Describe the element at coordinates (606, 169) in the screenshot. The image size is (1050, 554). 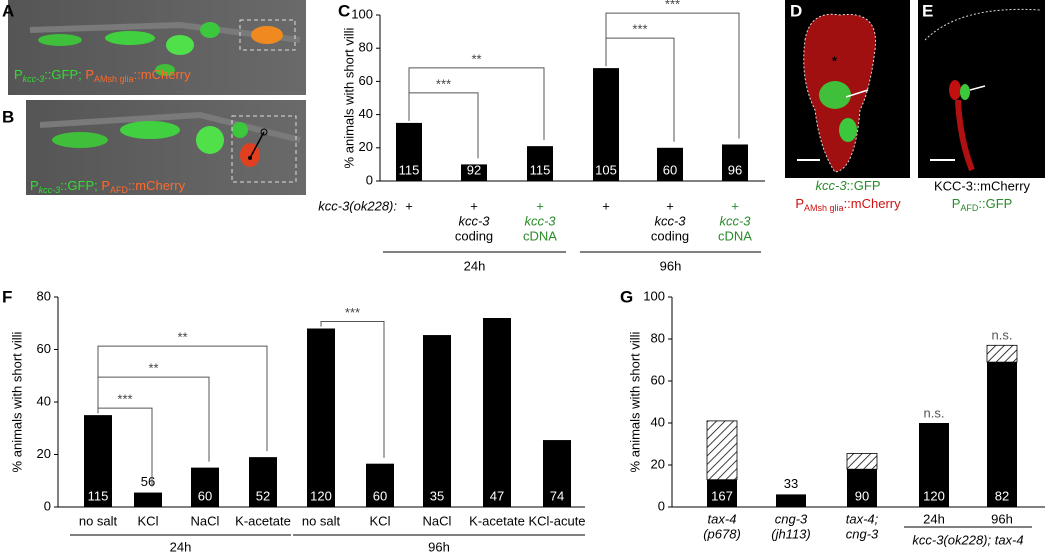
I see `count-label: 105` at that location.